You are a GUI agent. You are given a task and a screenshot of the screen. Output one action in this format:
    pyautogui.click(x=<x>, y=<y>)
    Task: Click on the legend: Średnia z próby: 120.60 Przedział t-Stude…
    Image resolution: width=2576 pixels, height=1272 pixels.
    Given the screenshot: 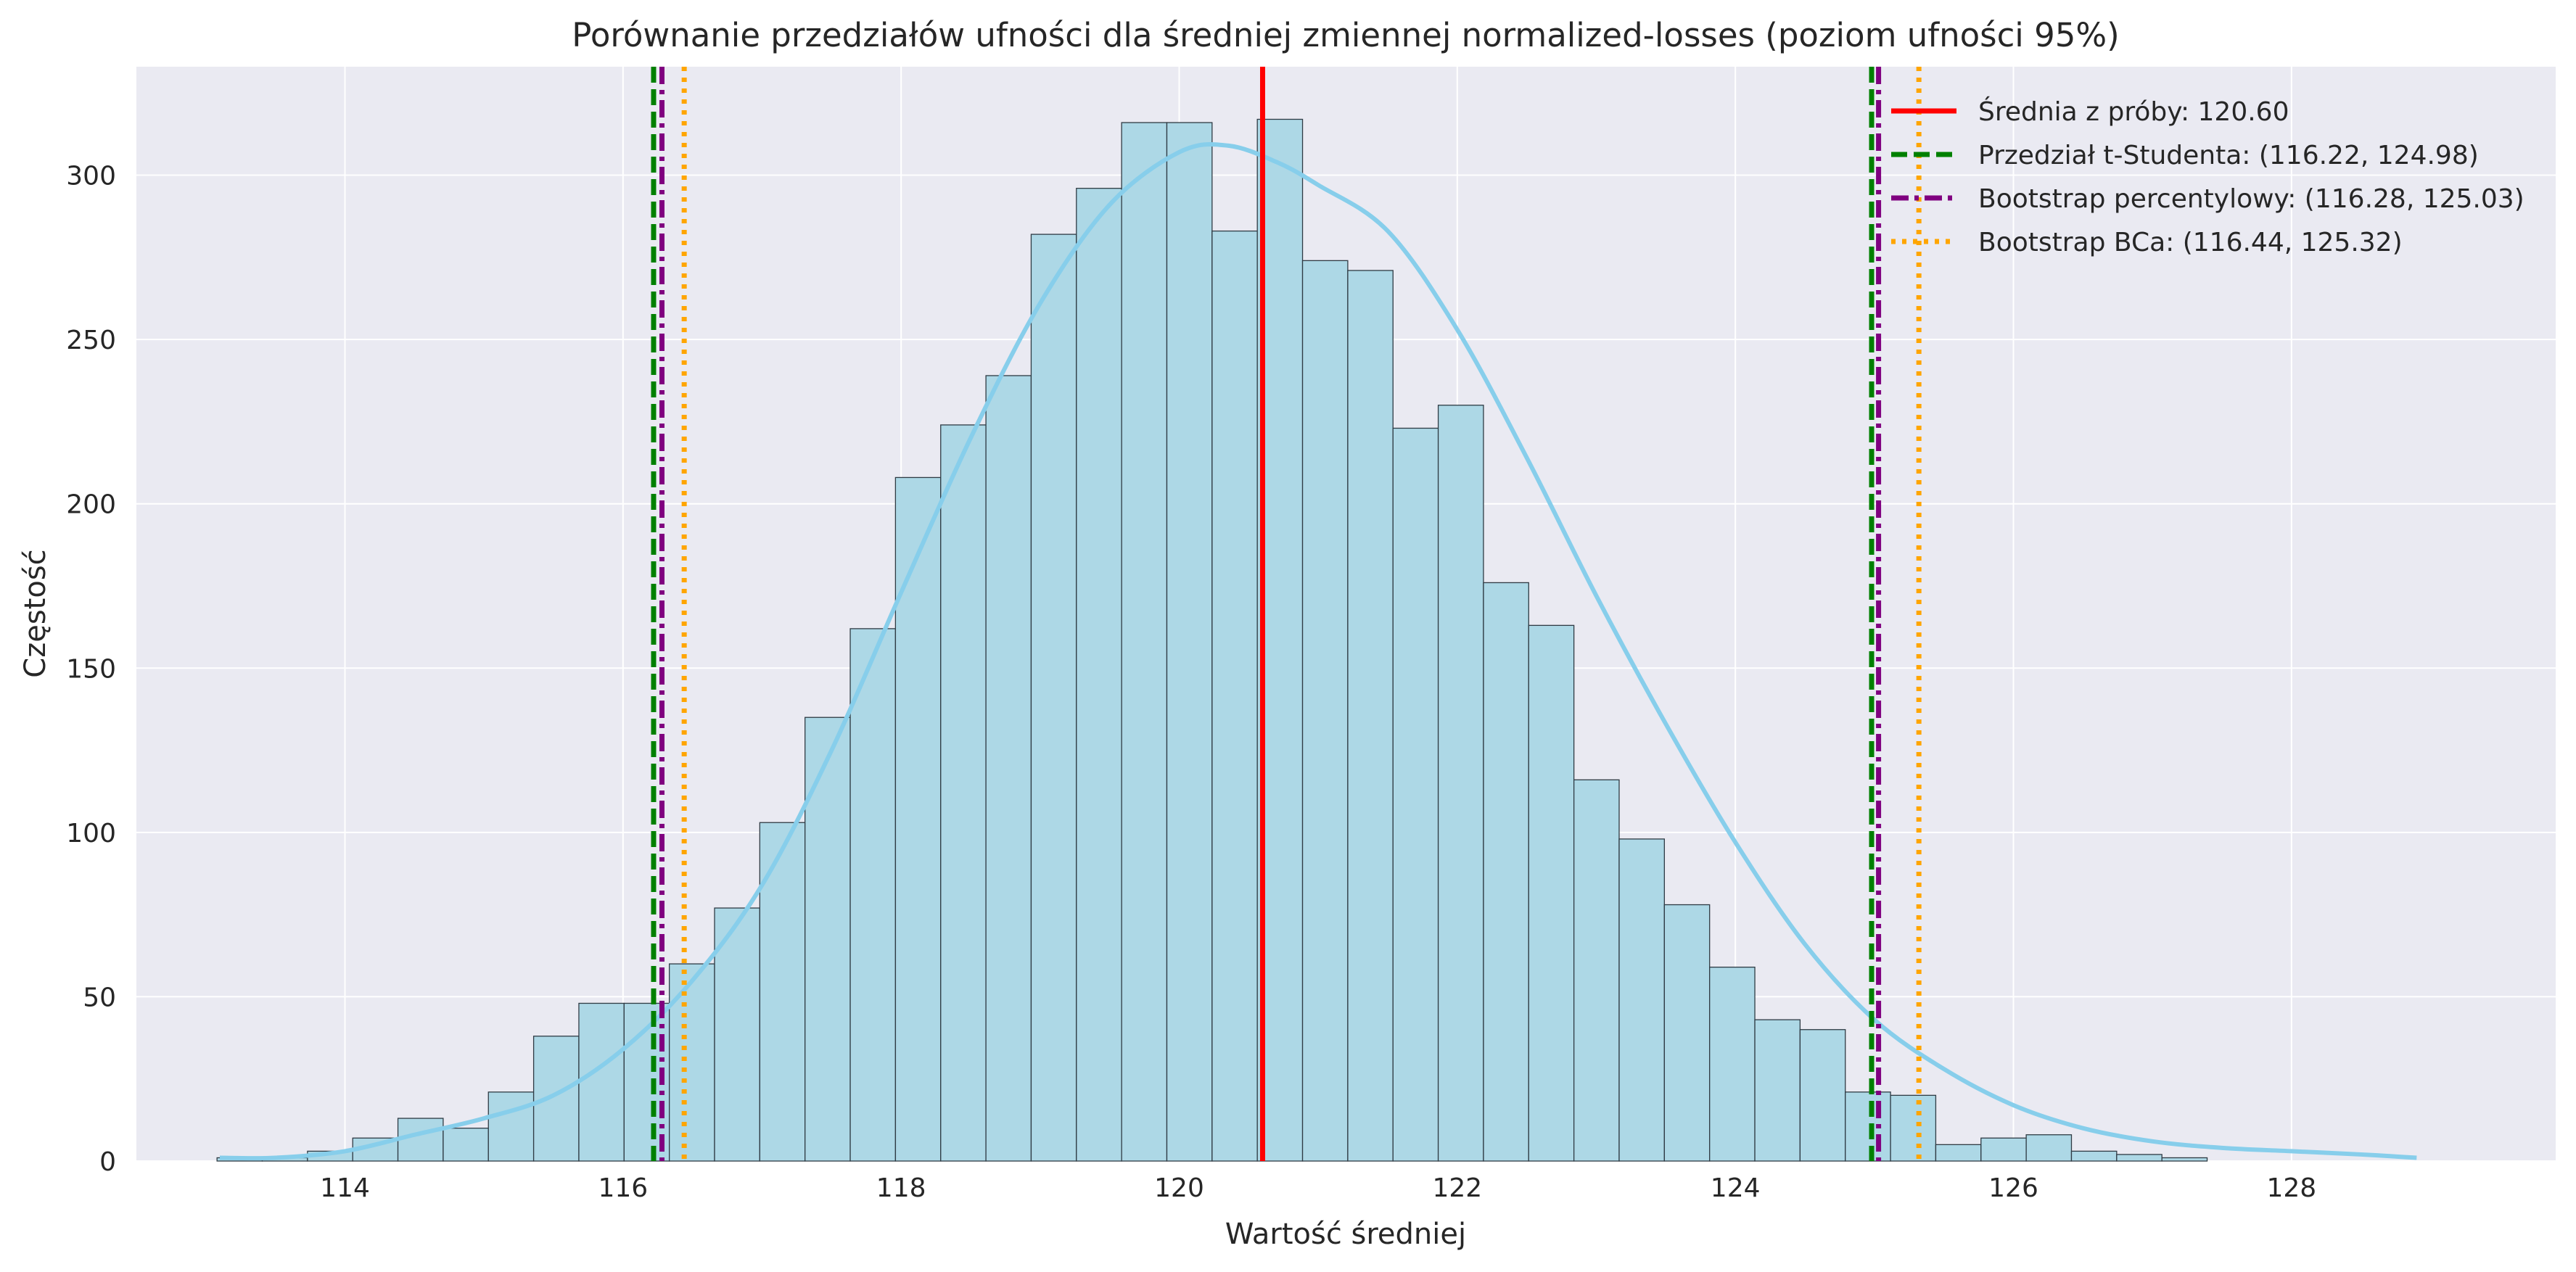 What is the action you would take?
    pyautogui.click(x=2207, y=176)
    